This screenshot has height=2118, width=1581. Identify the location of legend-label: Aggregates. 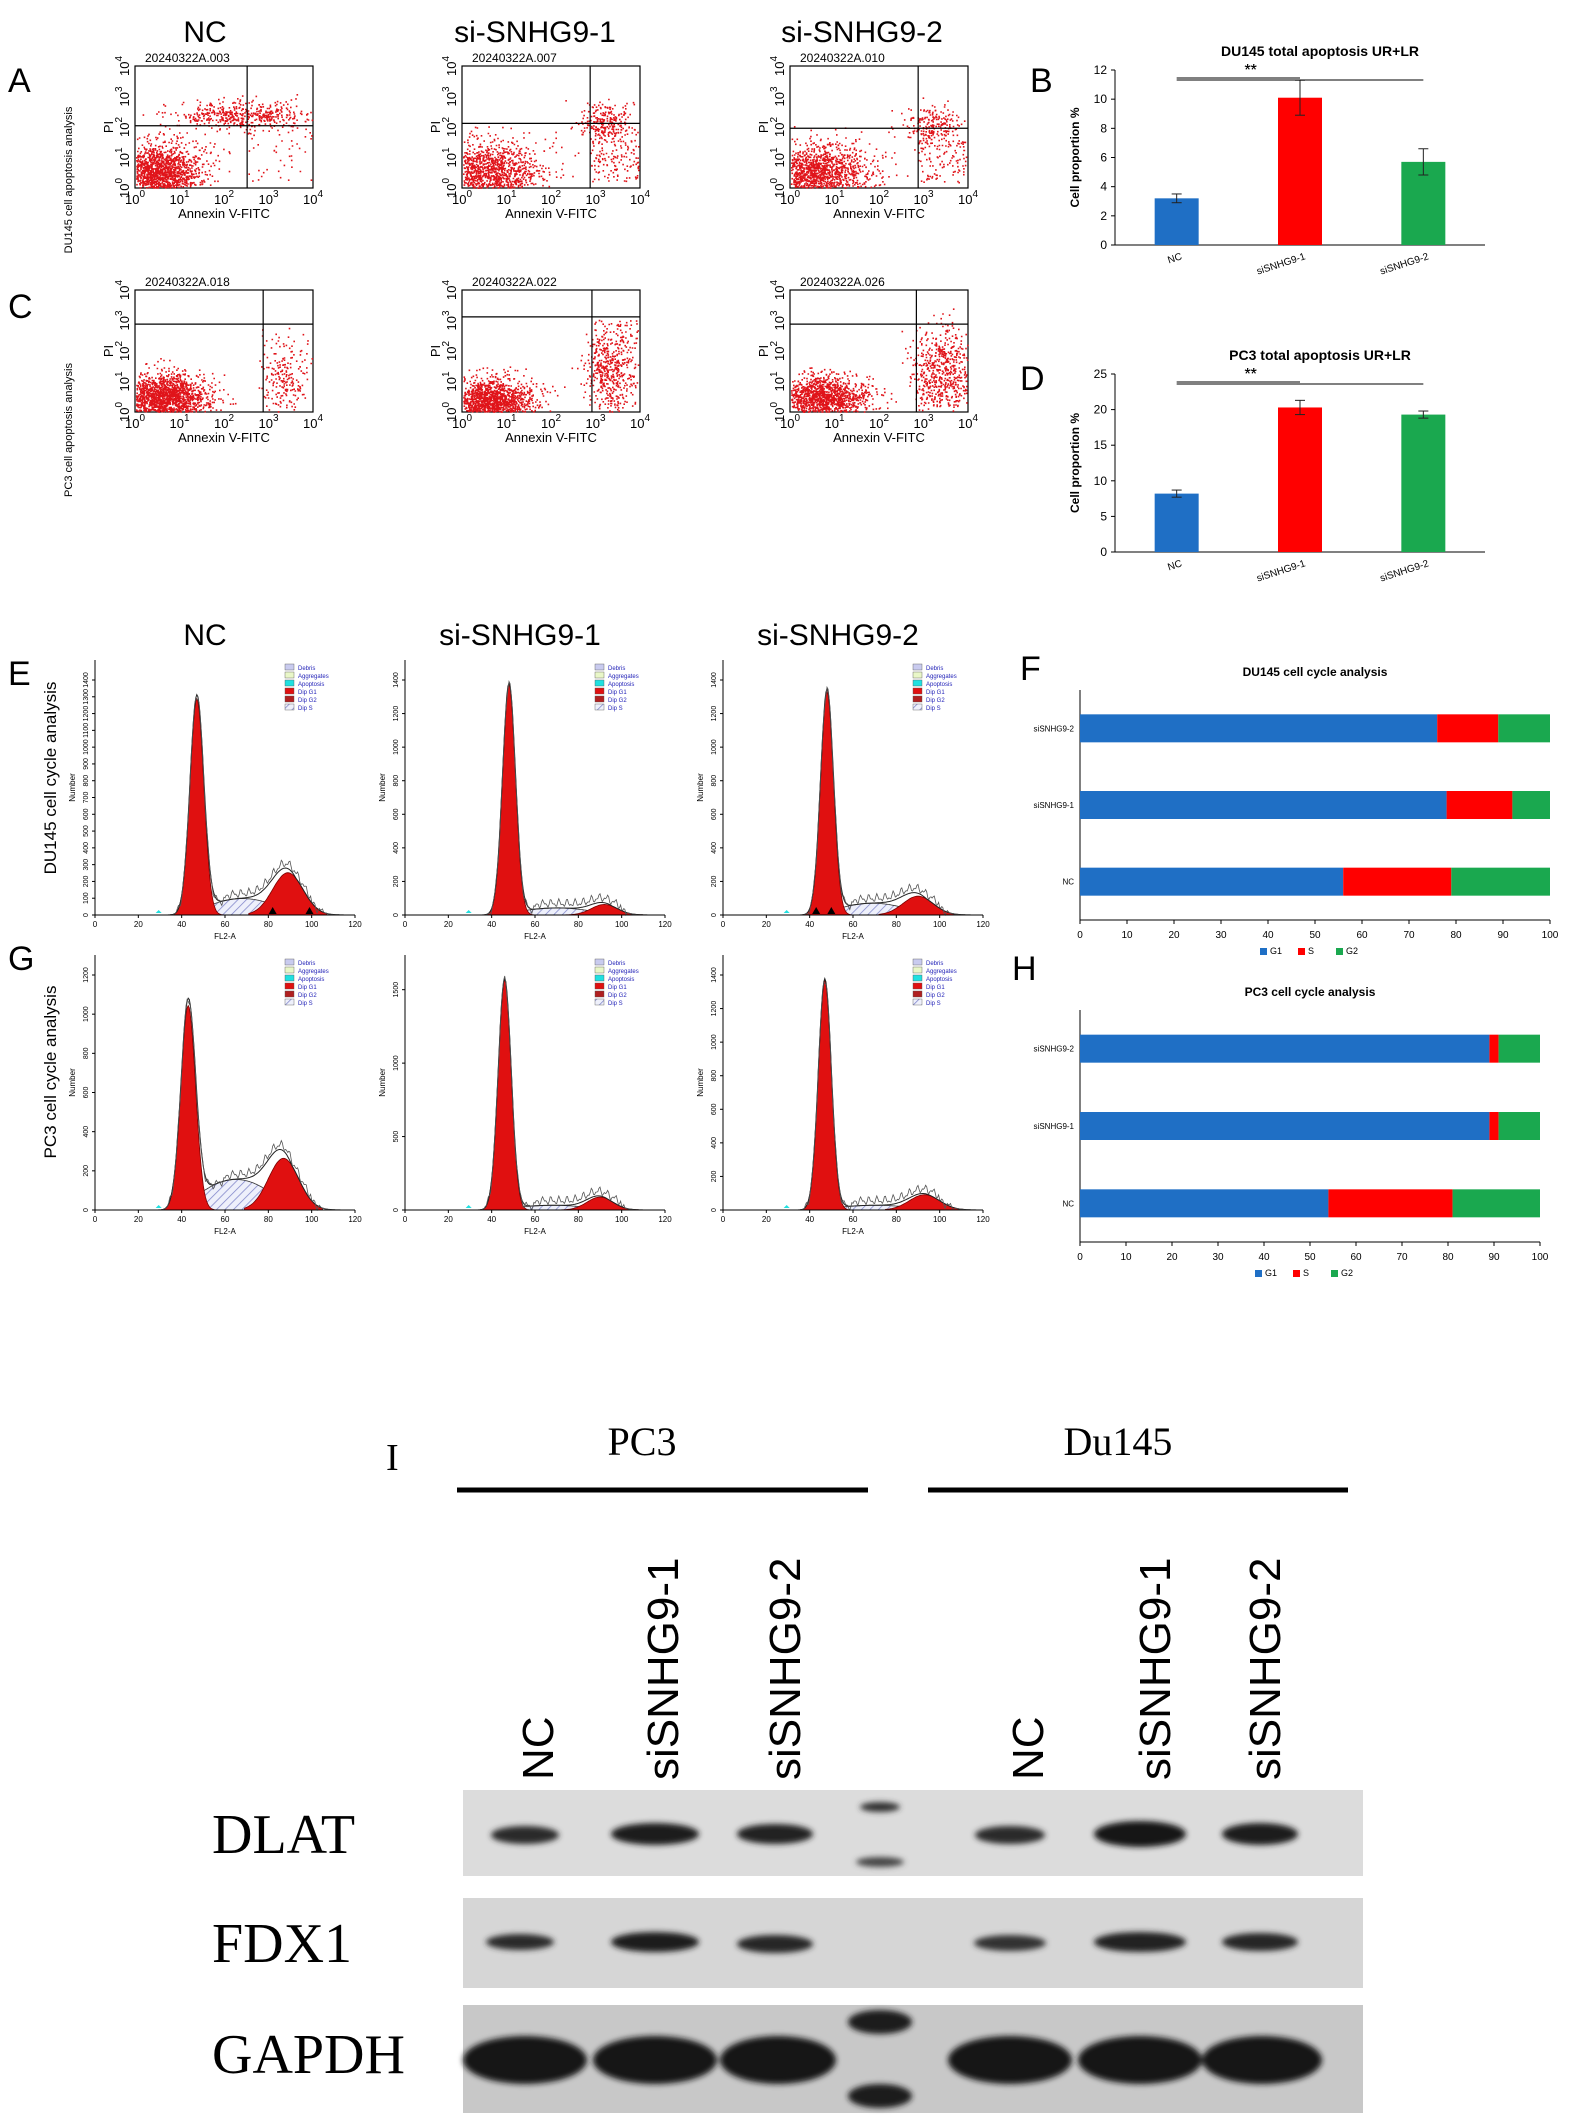
(313, 677).